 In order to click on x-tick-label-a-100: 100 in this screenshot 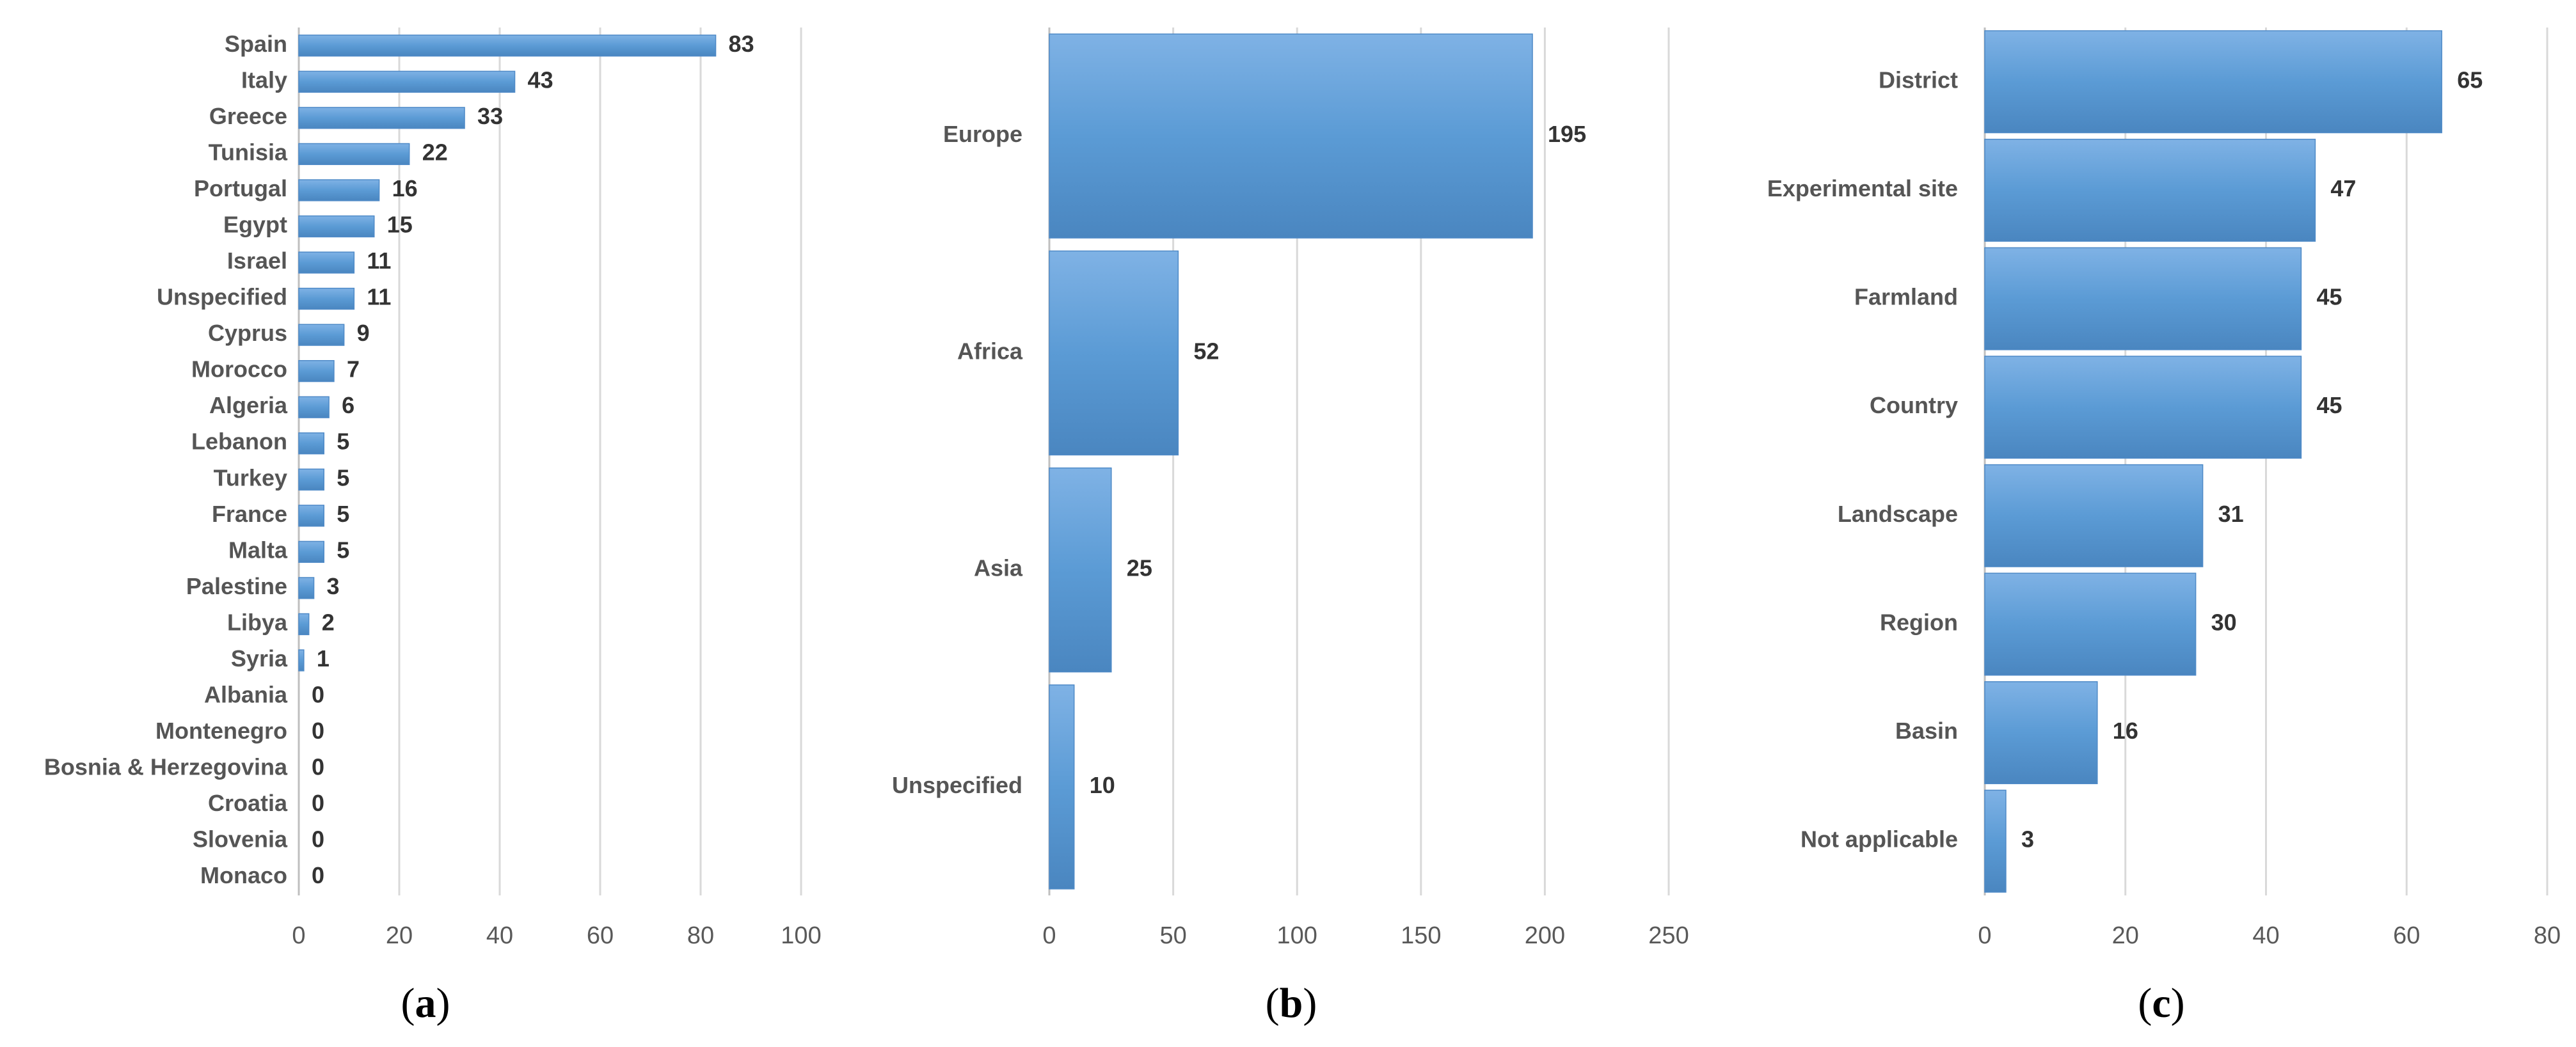, I will do `click(801, 935)`.